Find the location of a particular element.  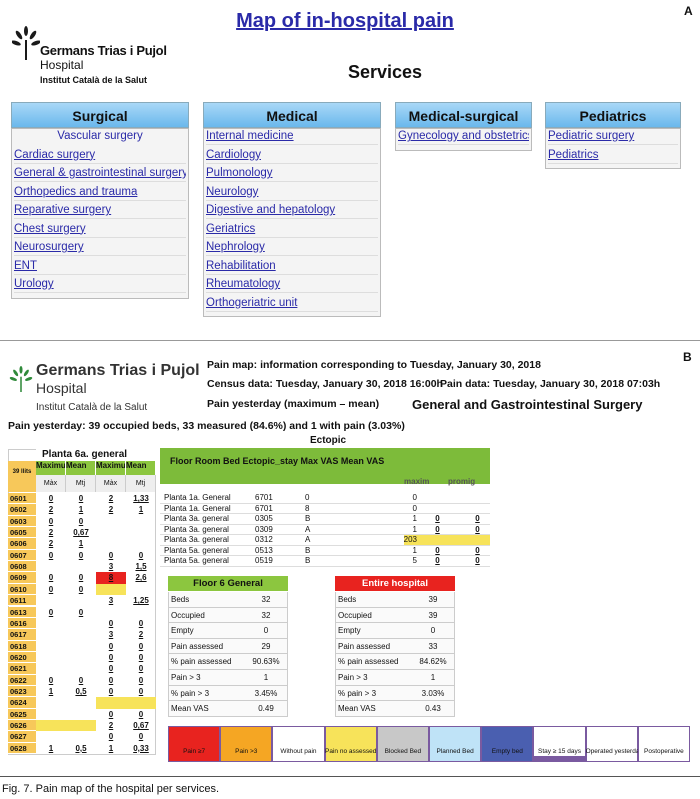

service-link: Digestive and hepatology is located at coordinates (292, 210).